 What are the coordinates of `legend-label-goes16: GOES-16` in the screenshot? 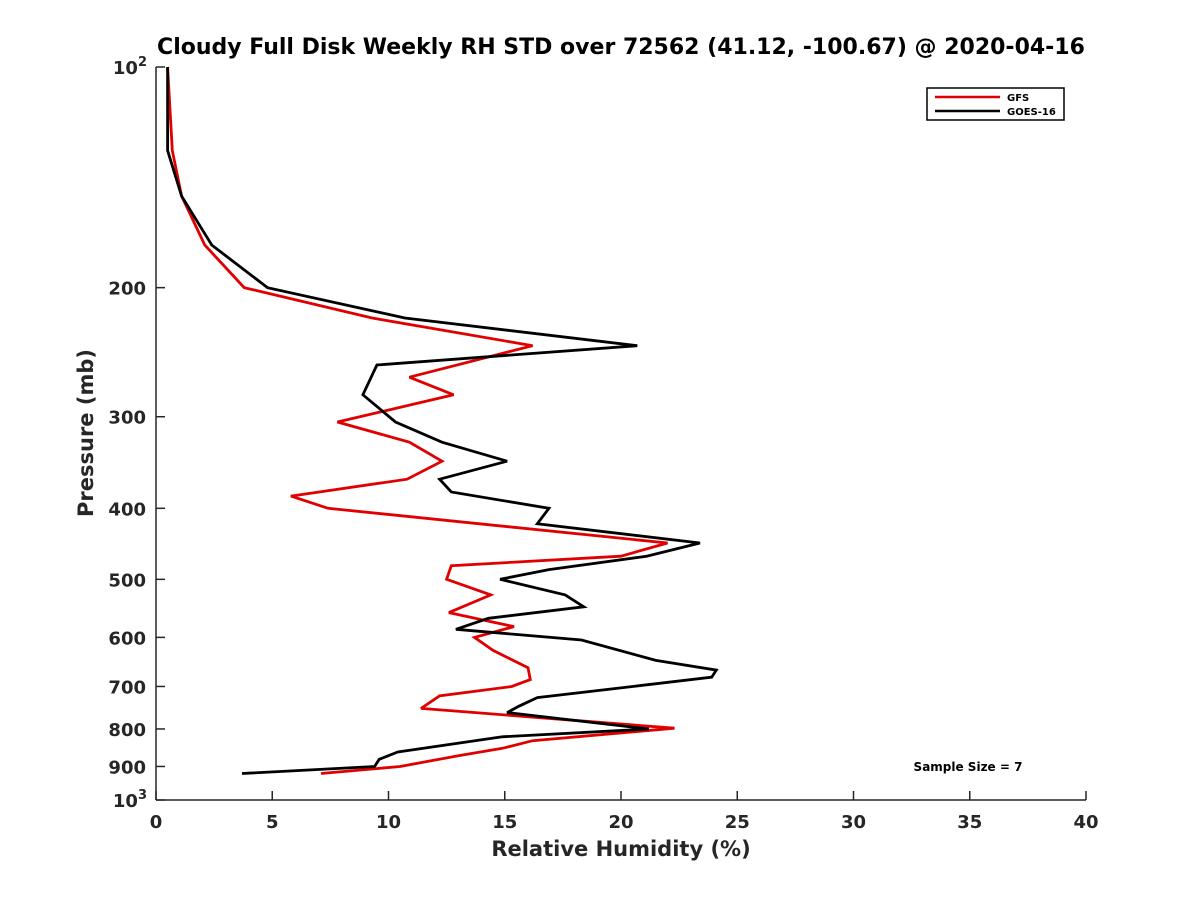 It's located at (1031, 112).